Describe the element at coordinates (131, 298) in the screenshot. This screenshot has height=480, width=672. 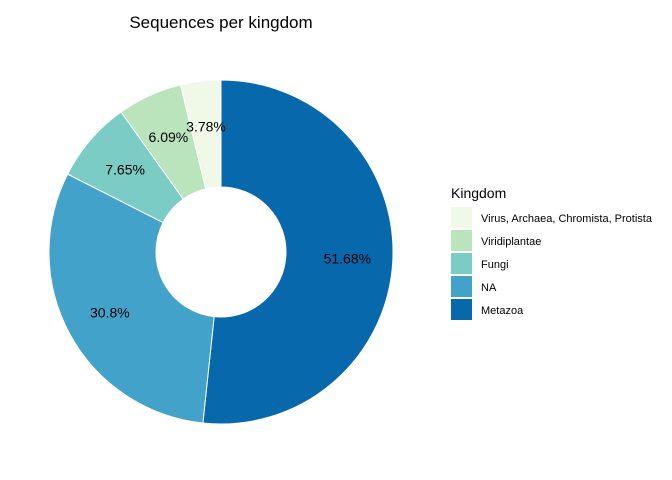
I see `slice-na` at that location.